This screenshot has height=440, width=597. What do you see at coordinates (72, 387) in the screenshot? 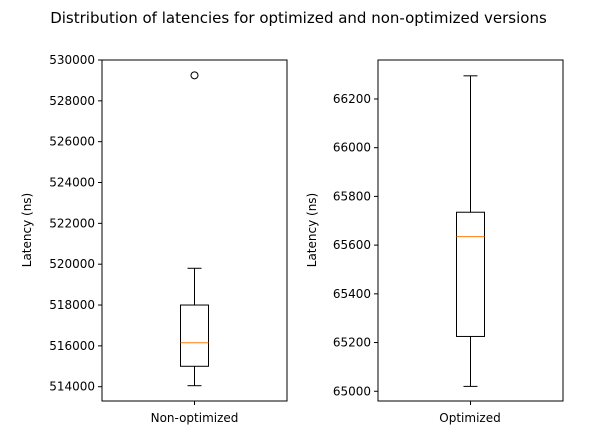
I see `y-tick-label: 514000` at bounding box center [72, 387].